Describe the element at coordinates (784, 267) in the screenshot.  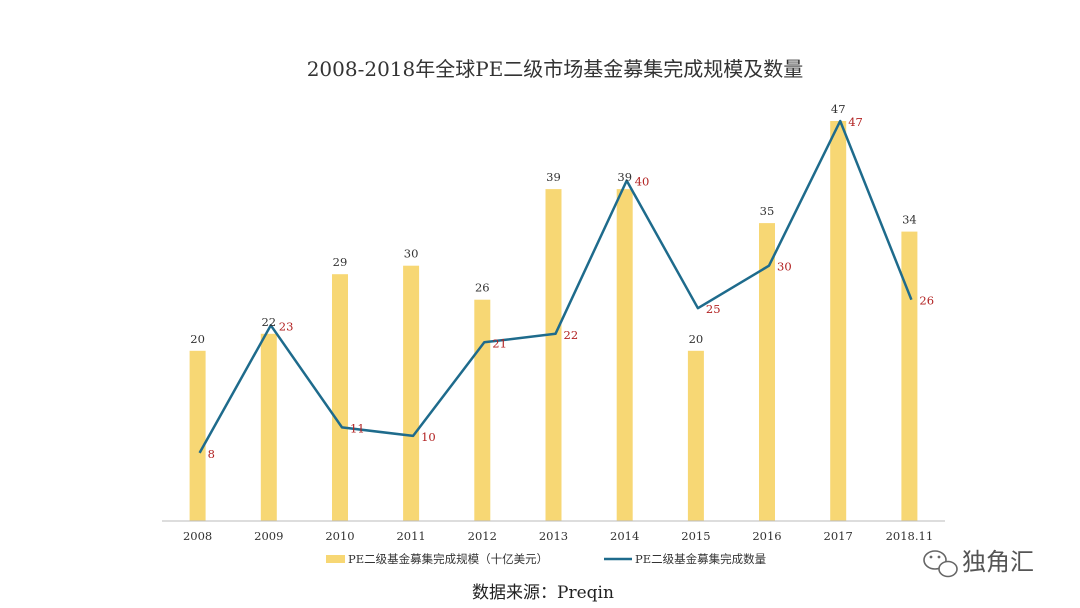
I see `line-value-label: 30` at that location.